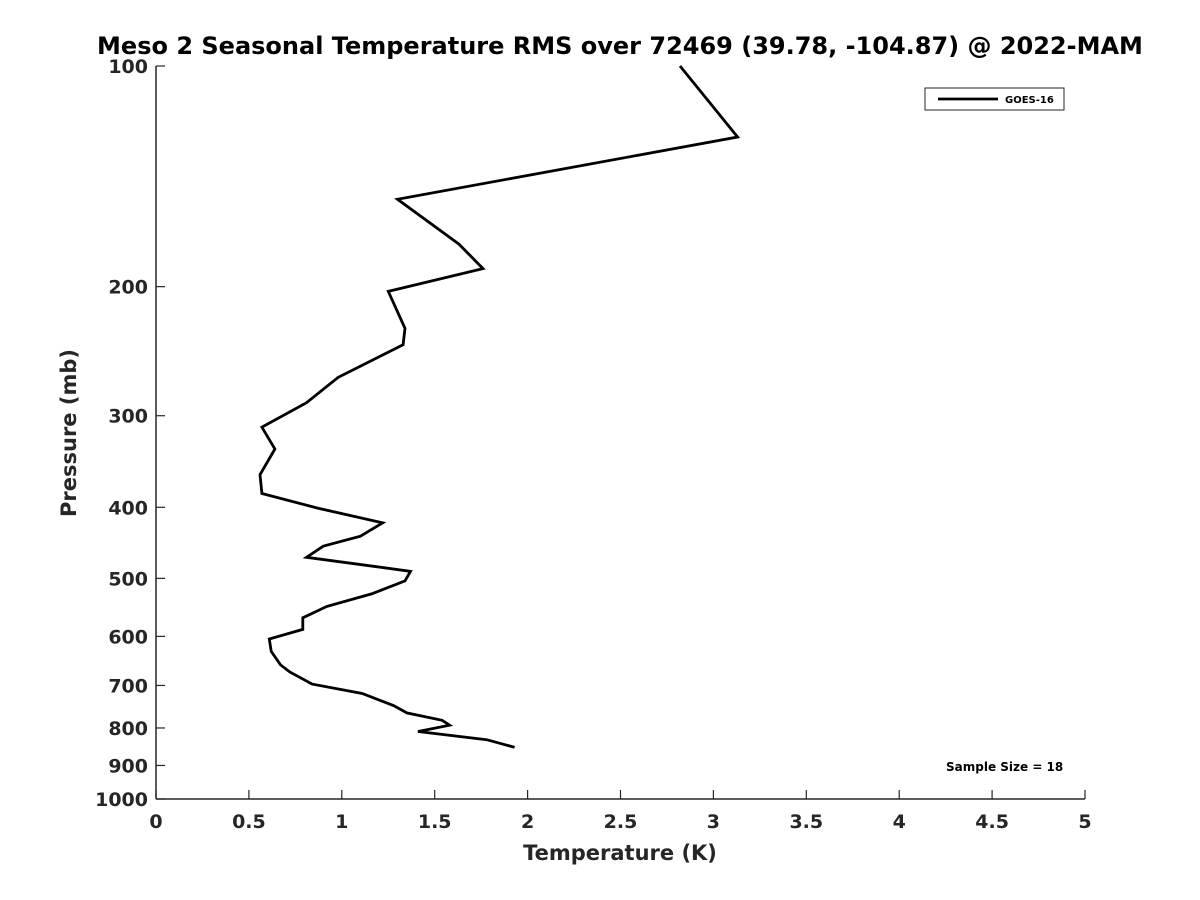 The image size is (1200, 900). Describe the element at coordinates (130, 433) in the screenshot. I see `y-ticks: 100 200 300 400 500 600 700 800 900 1000` at that location.